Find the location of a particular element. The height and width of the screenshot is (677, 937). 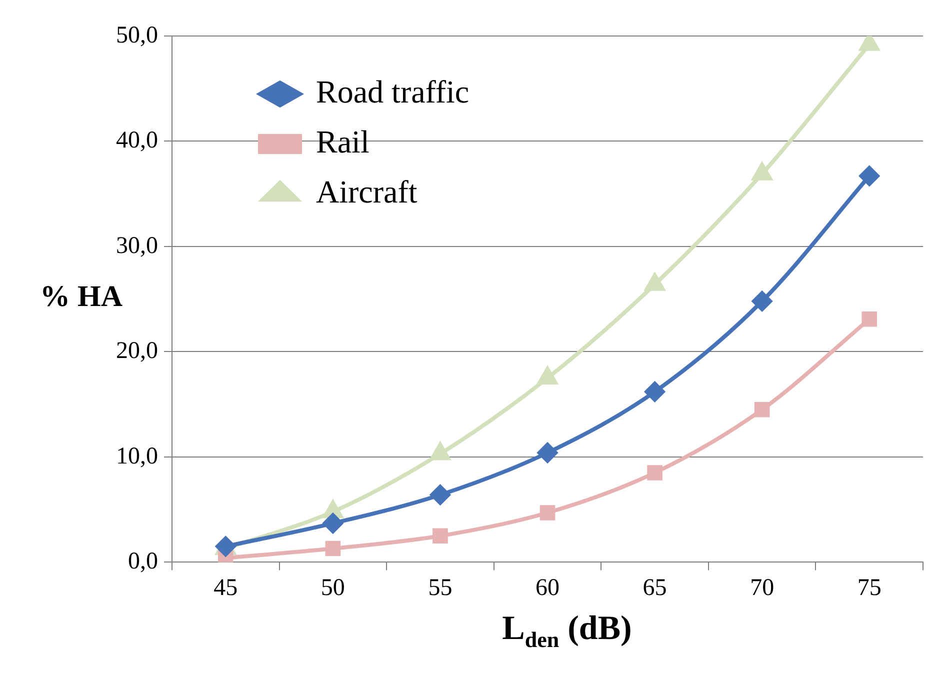

legend-label: Aircraft is located at coordinates (367, 191).